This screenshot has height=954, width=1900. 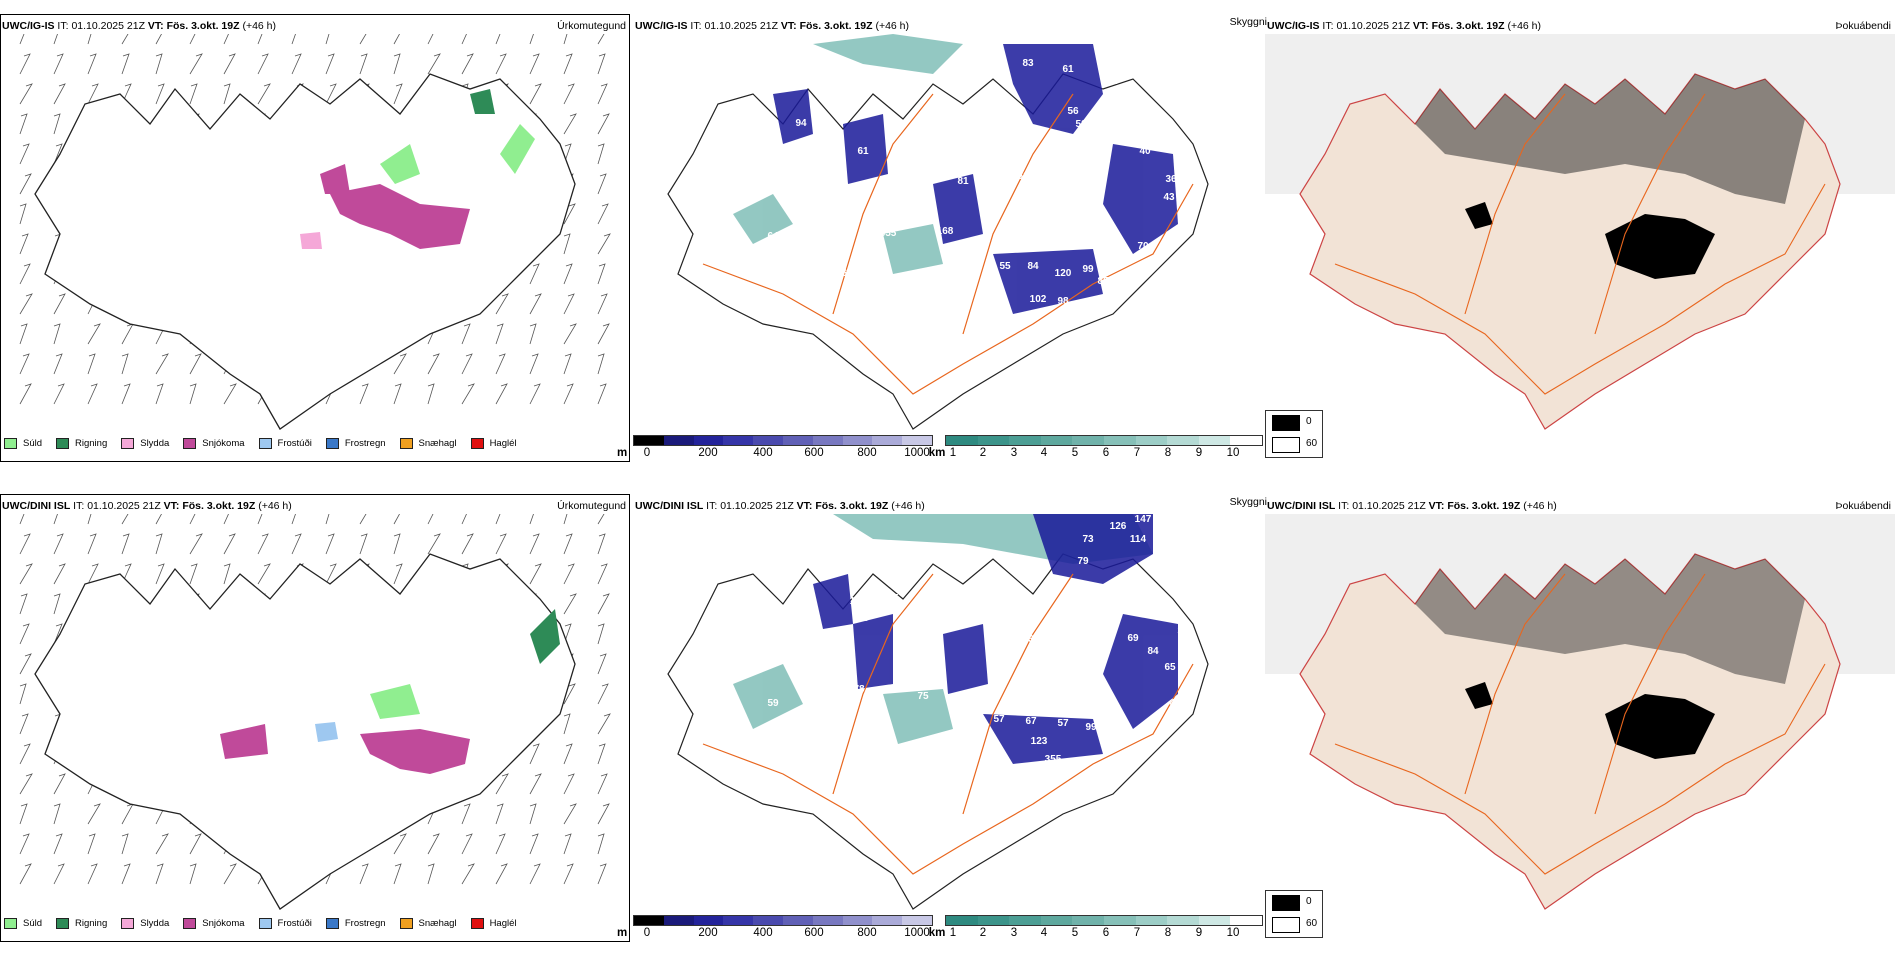 I want to click on cloud-label: 248, so click(x=1025, y=689).